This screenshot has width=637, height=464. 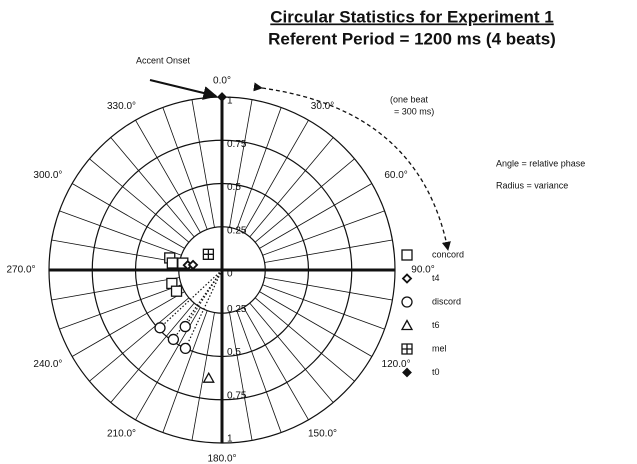 What do you see at coordinates (163, 60) in the screenshot?
I see `annotation: Accent Onset` at bounding box center [163, 60].